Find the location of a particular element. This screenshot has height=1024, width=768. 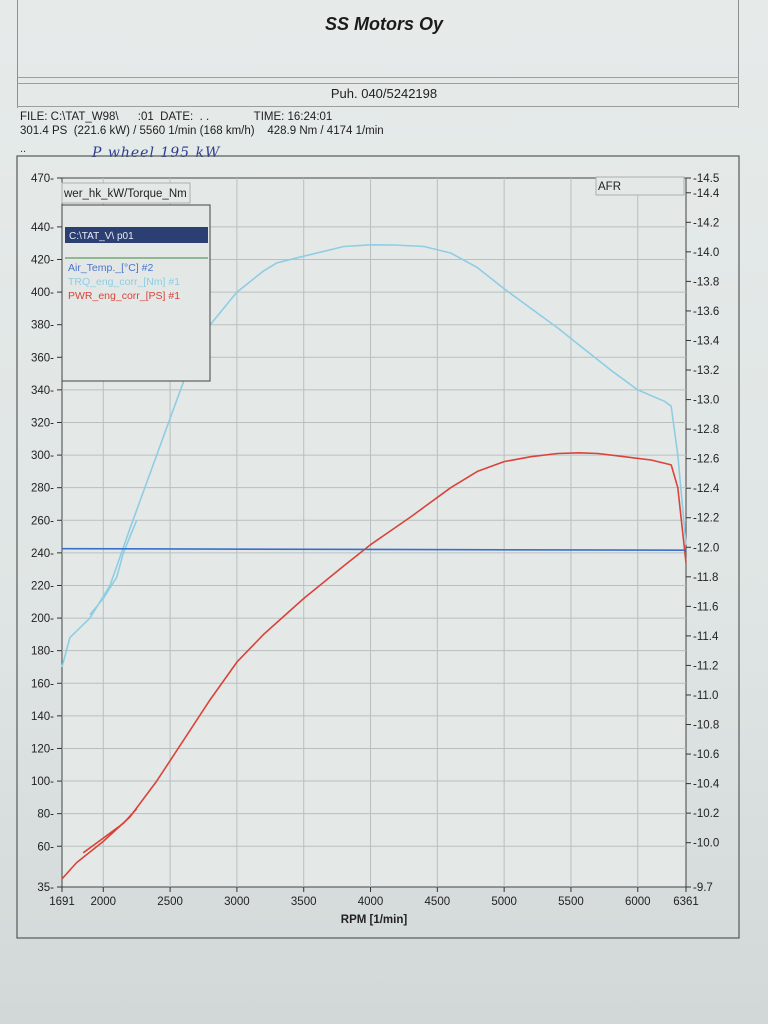

y-right-tick-label: -13.6 is located at coordinates (706, 312).